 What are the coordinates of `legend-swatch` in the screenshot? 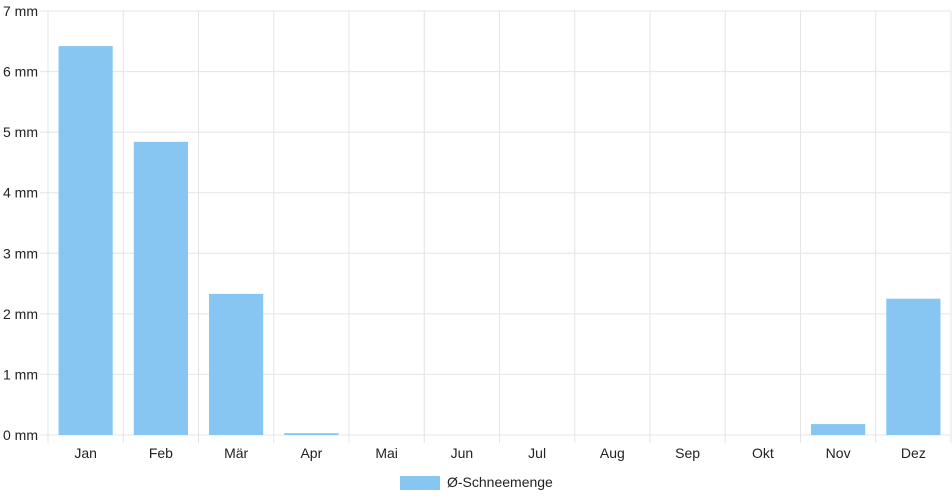 It's located at (420, 483).